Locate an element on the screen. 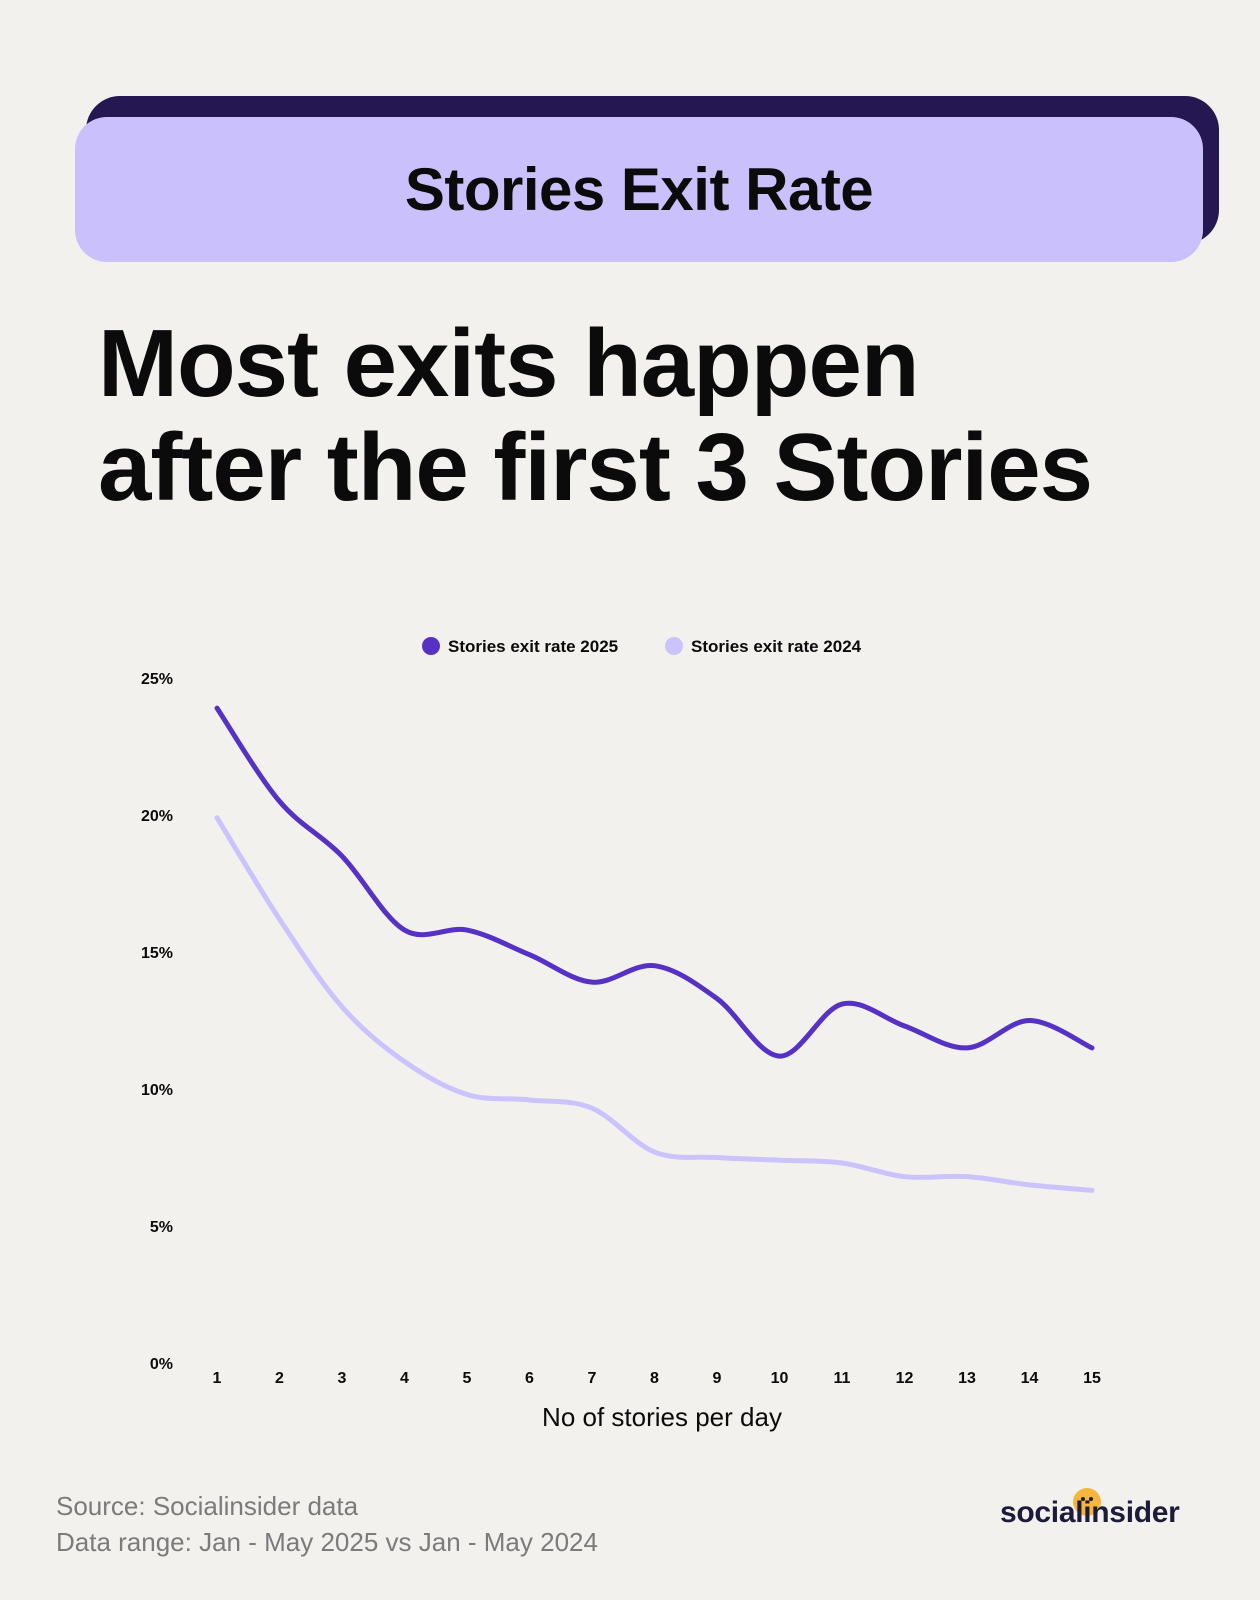 The image size is (1260, 1600). x-tick-label: 3 is located at coordinates (342, 1378).